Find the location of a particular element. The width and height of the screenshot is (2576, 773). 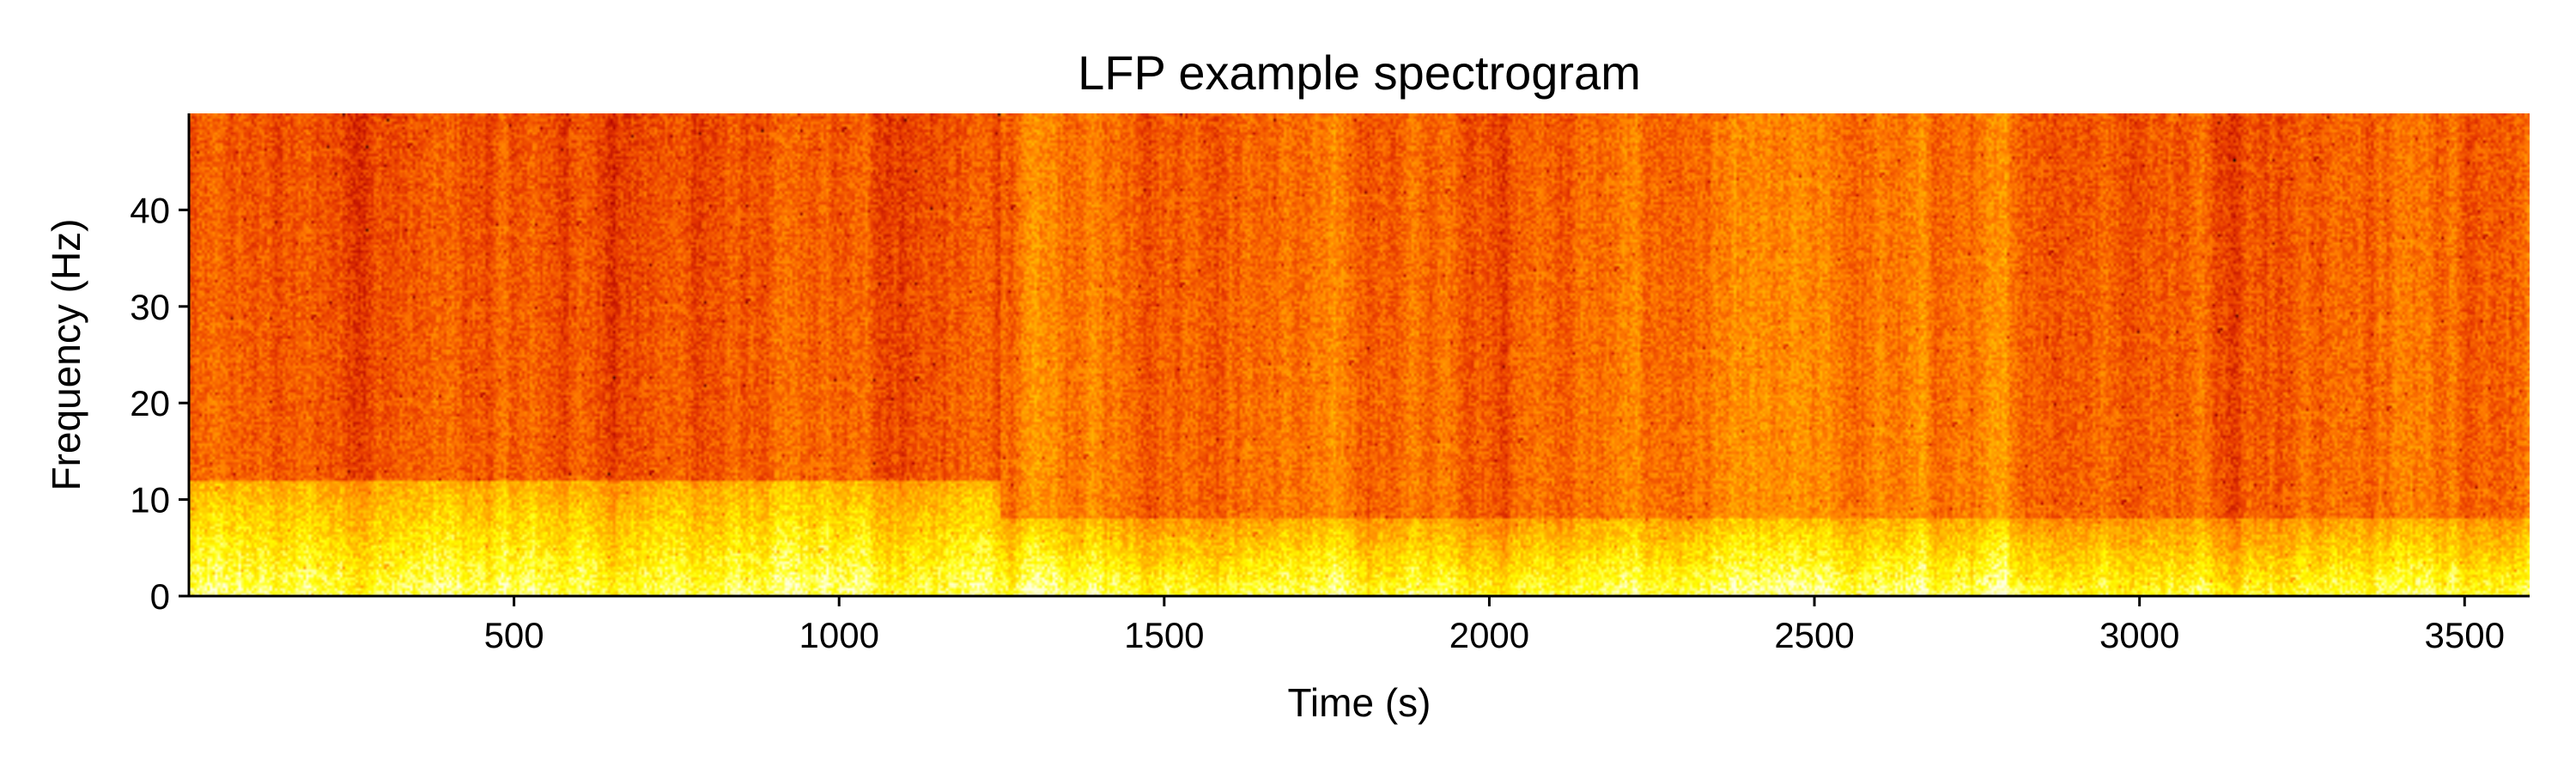

x-axis-ticks: 500 1000 1500 2000 2500 3000 3500 is located at coordinates (1495, 625).